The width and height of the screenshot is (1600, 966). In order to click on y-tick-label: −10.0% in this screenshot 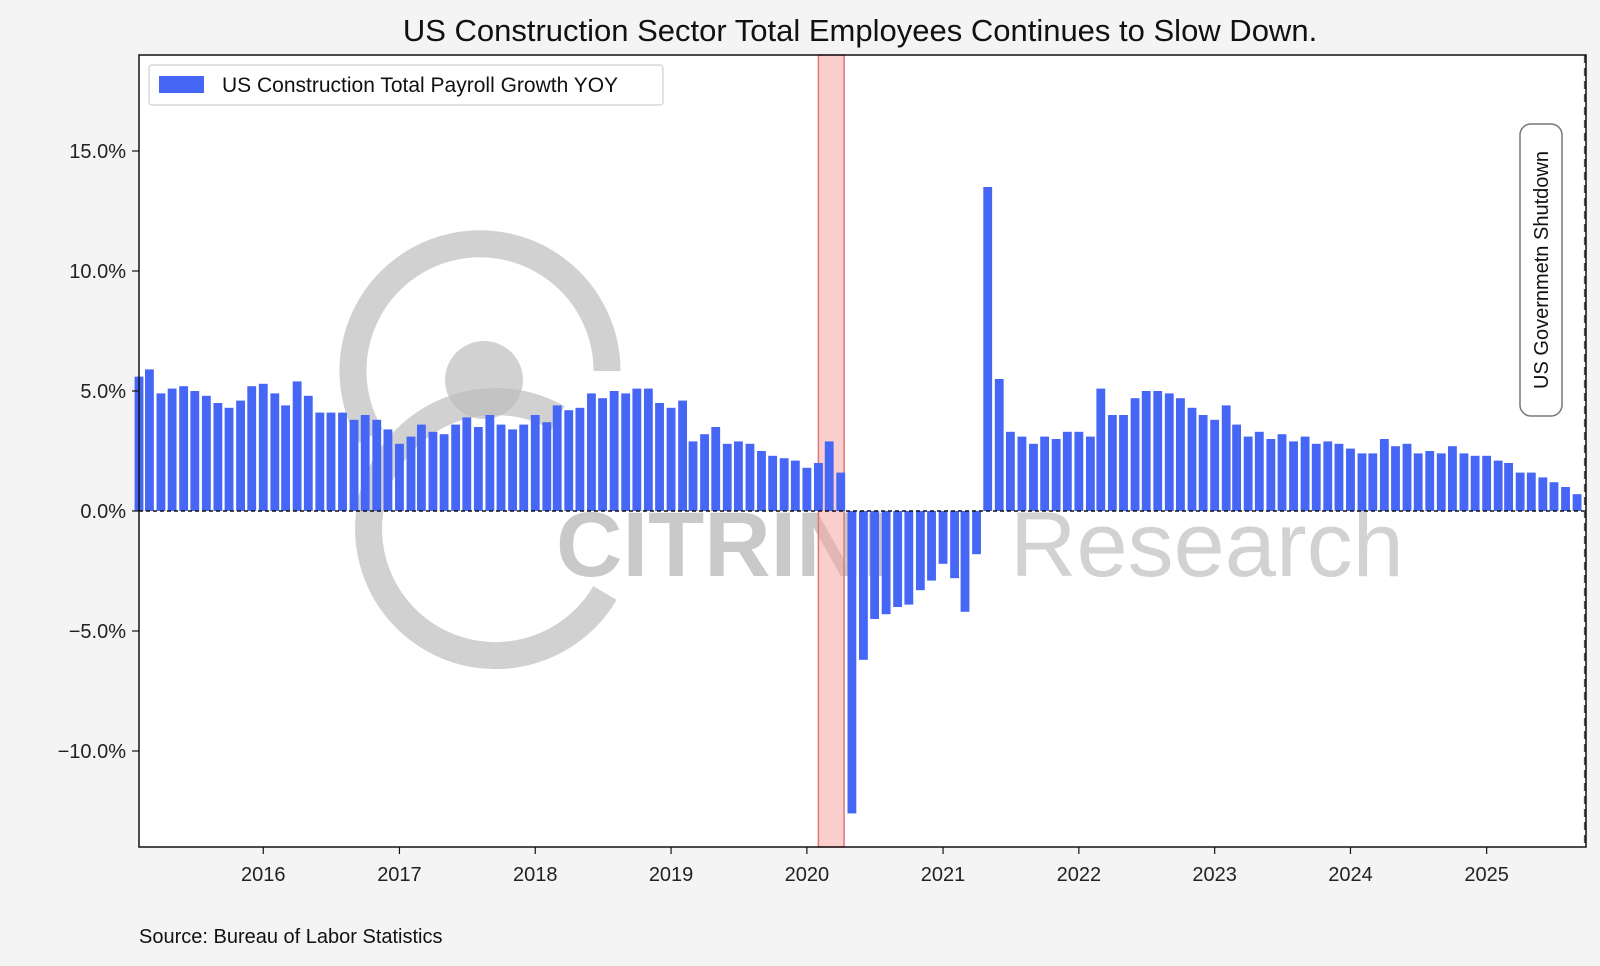, I will do `click(92, 752)`.